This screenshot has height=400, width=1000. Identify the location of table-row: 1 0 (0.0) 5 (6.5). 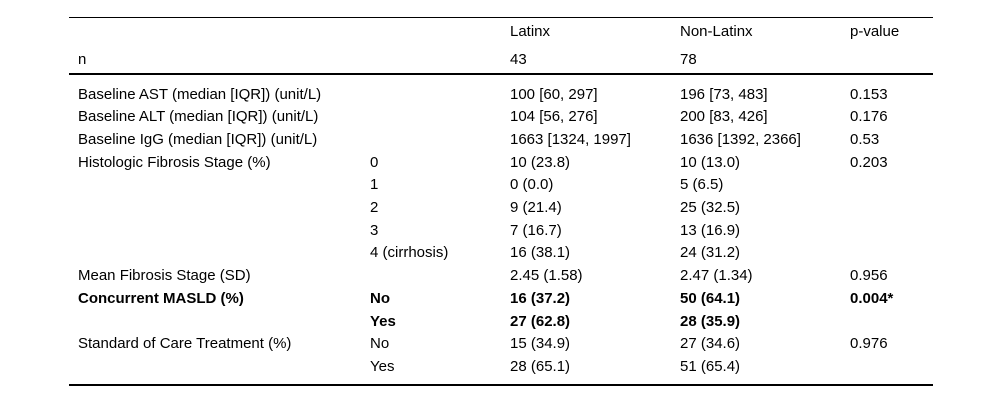
(501, 185).